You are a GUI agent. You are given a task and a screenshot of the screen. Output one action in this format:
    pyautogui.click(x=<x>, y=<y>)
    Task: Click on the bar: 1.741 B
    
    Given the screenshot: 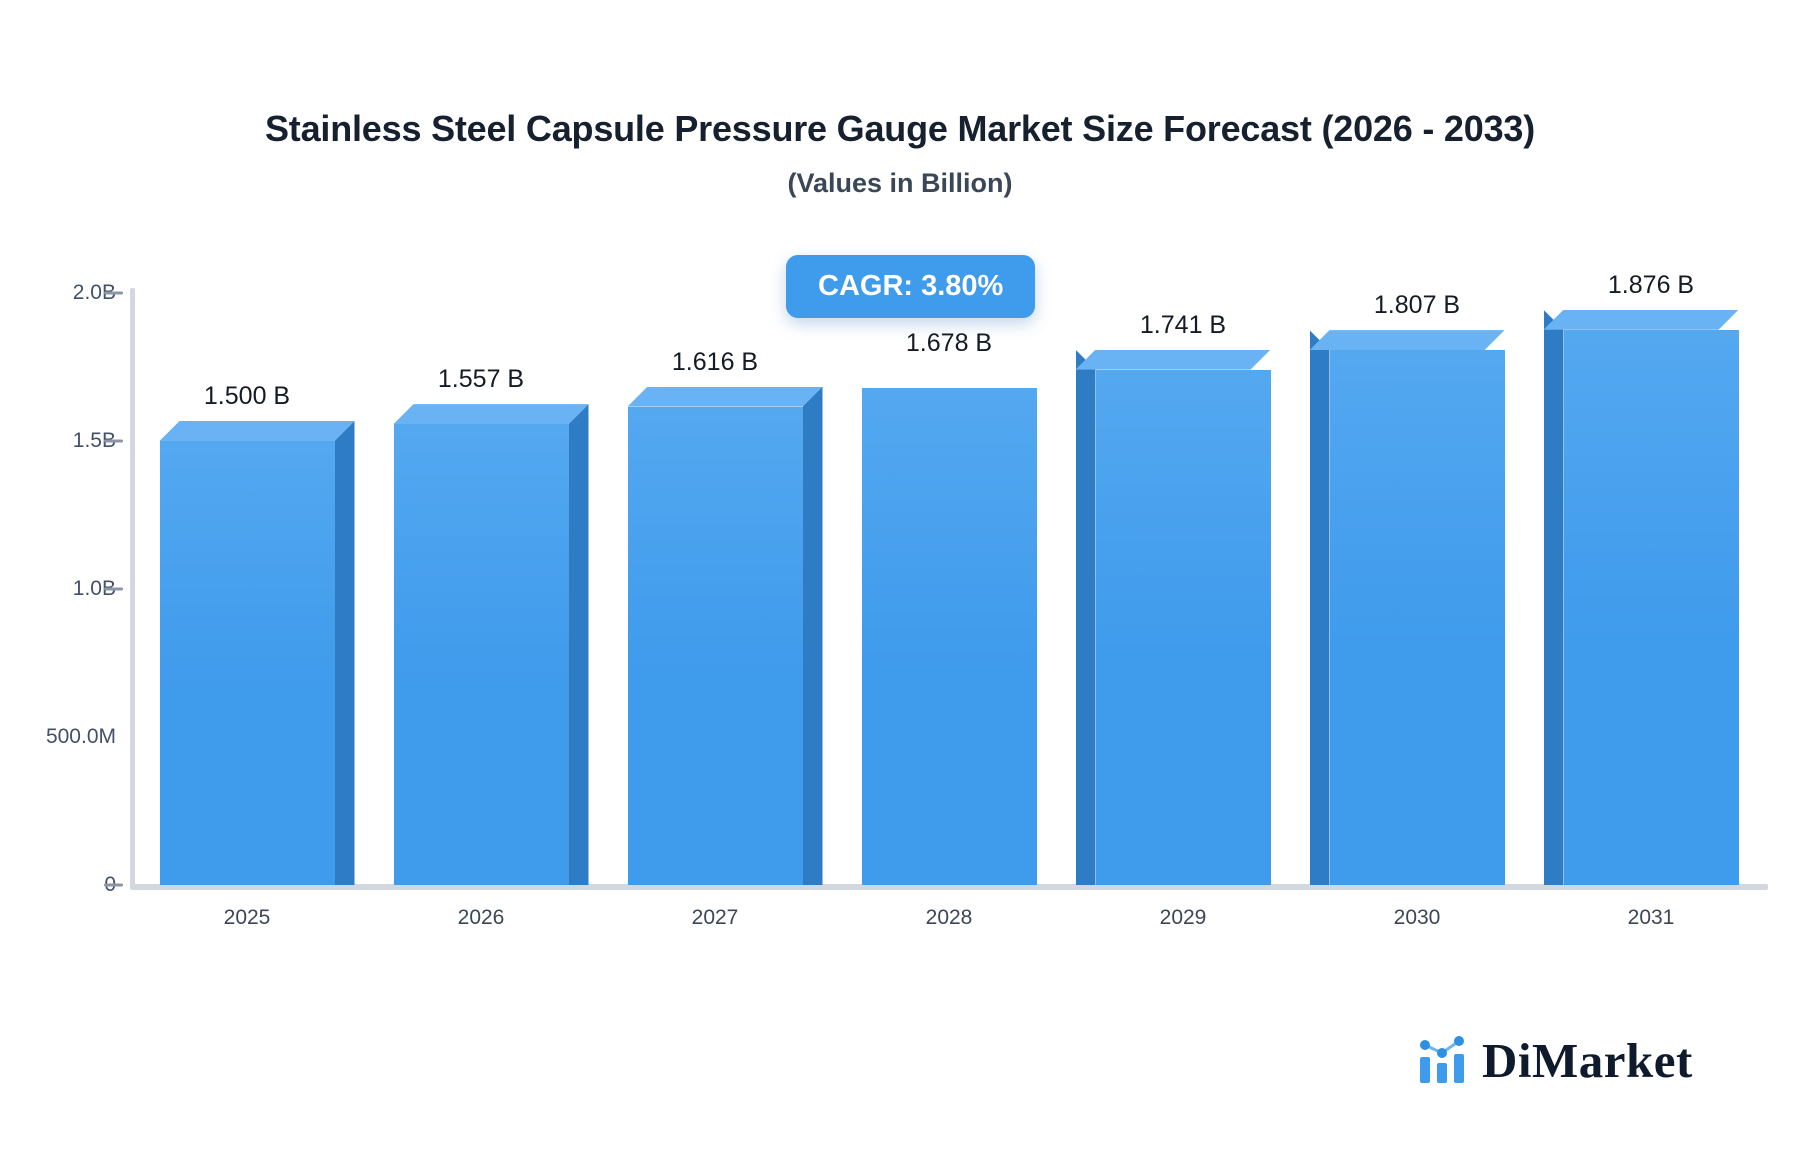 What is the action you would take?
    pyautogui.click(x=1173, y=598)
    